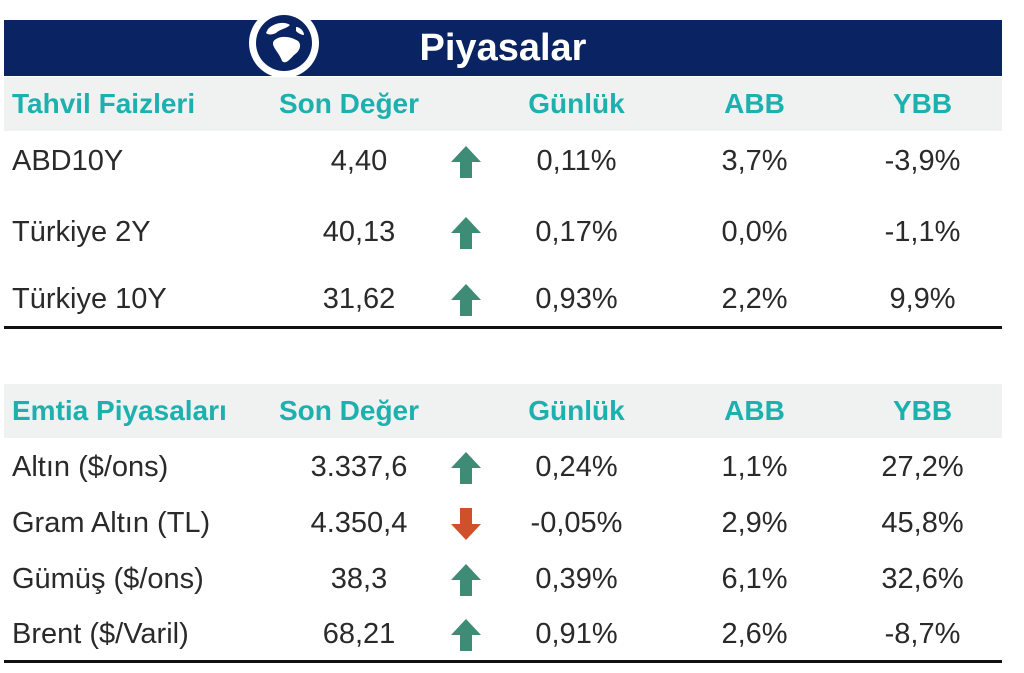 Image resolution: width=1024 pixels, height=673 pixels. I want to click on row-ytd-change: -3,9%, so click(922, 161).